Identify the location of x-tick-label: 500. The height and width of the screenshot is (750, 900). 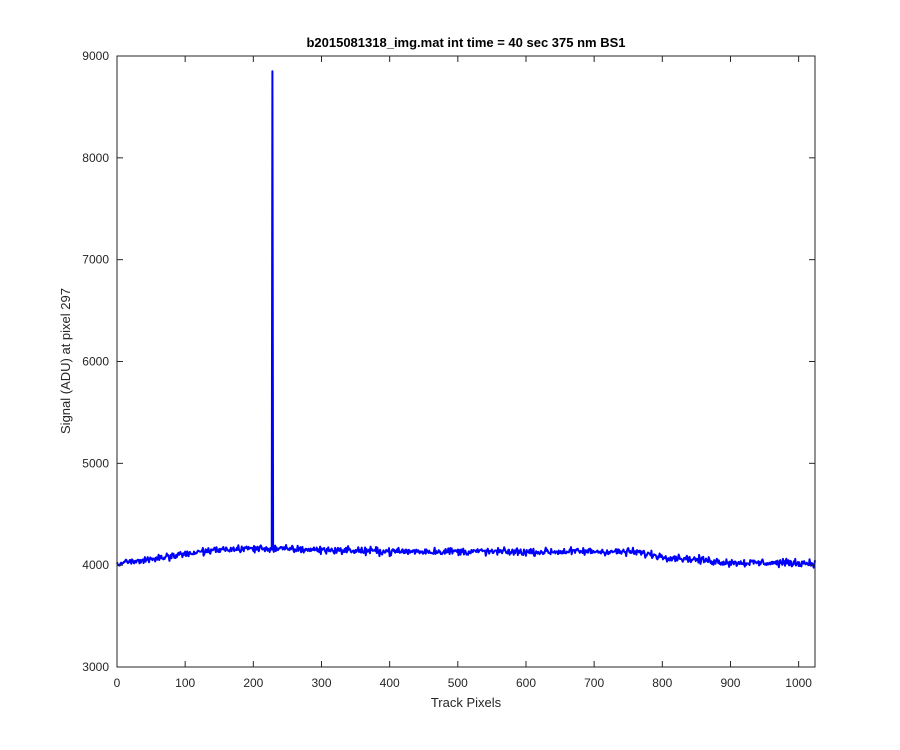
(458, 683).